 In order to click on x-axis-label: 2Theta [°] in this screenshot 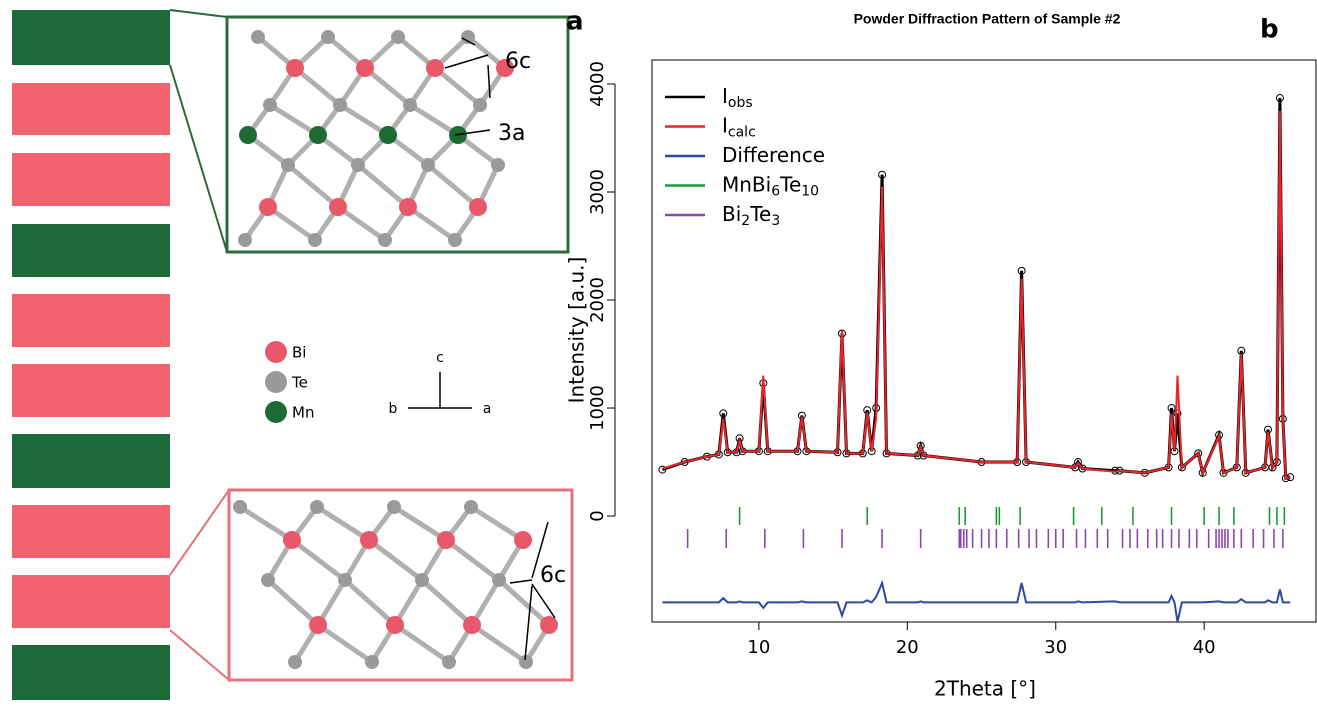, I will do `click(985, 689)`.